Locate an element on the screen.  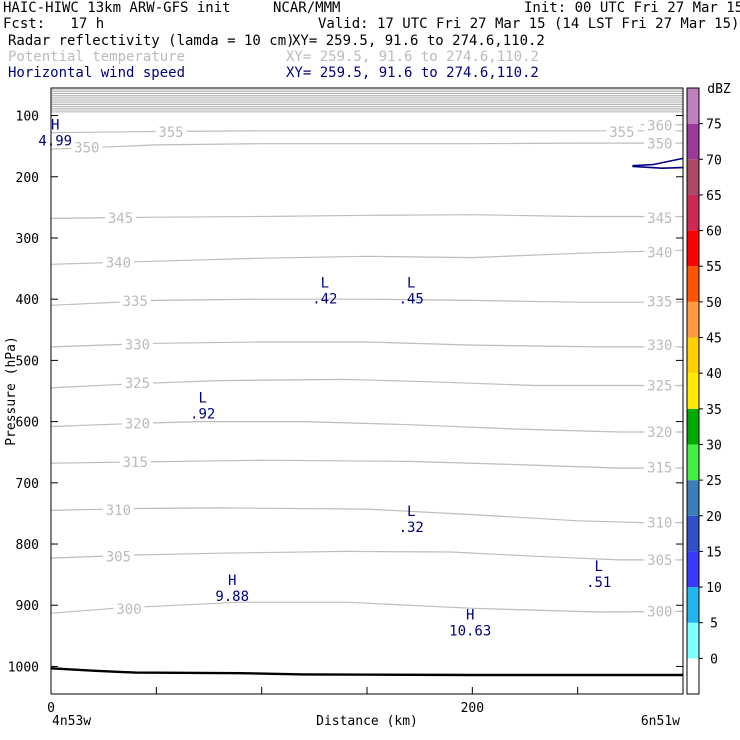
wind-extremum-value: .92 is located at coordinates (202, 415).